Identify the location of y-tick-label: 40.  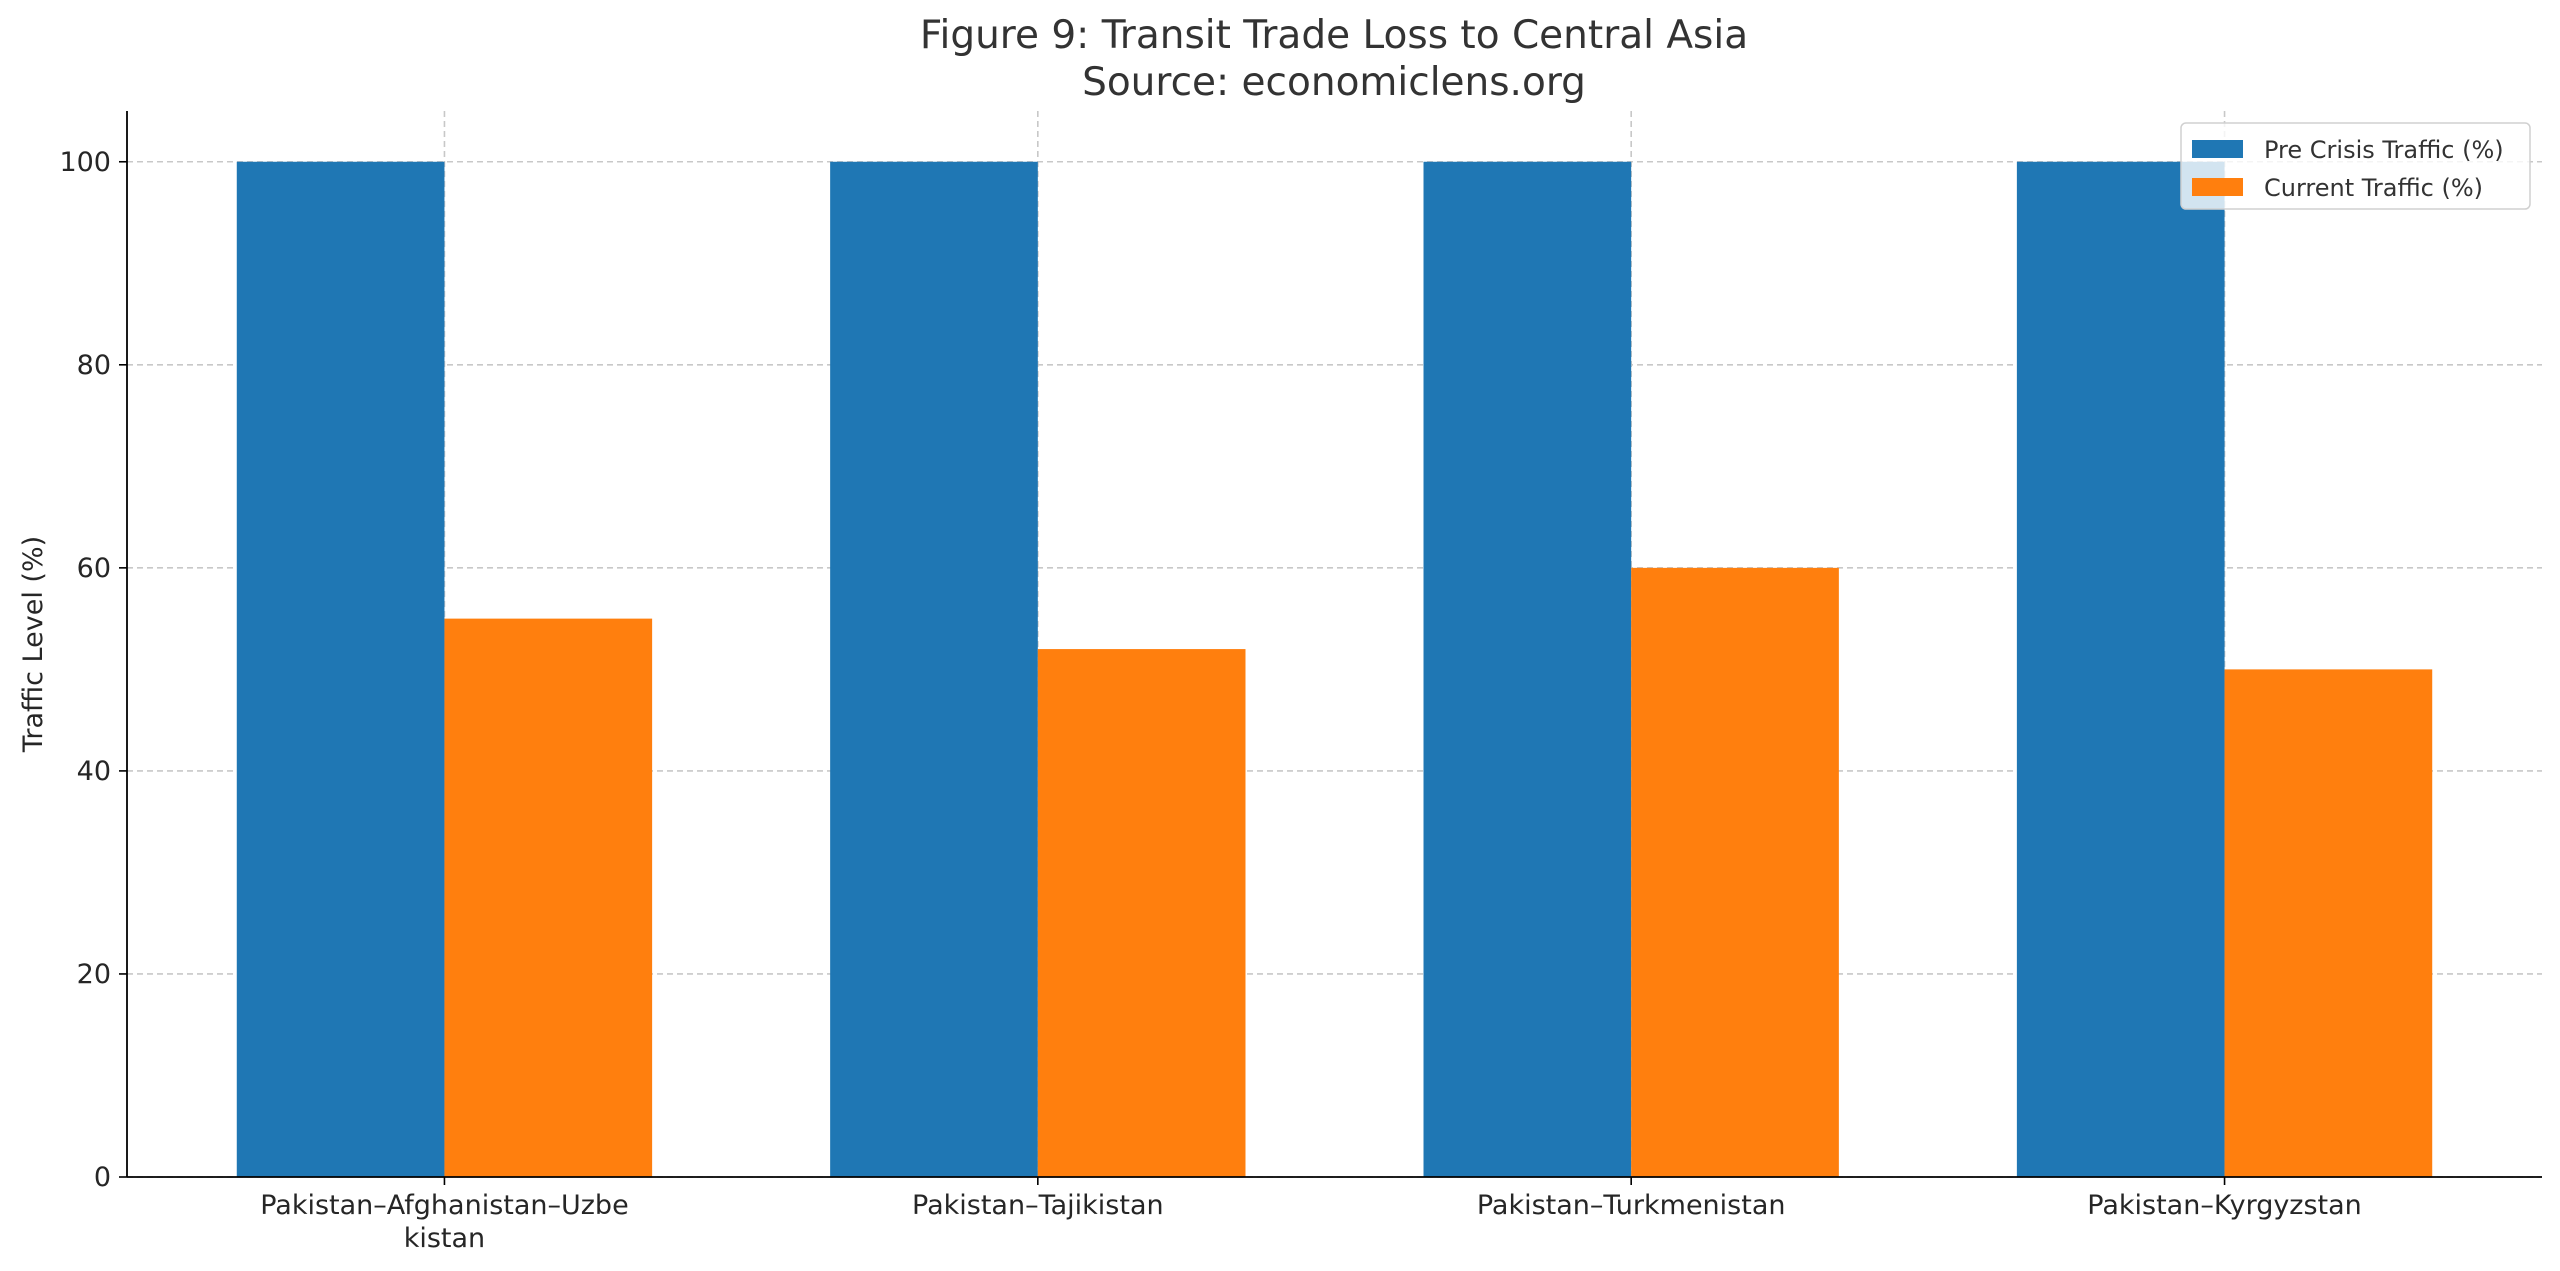
(94, 771).